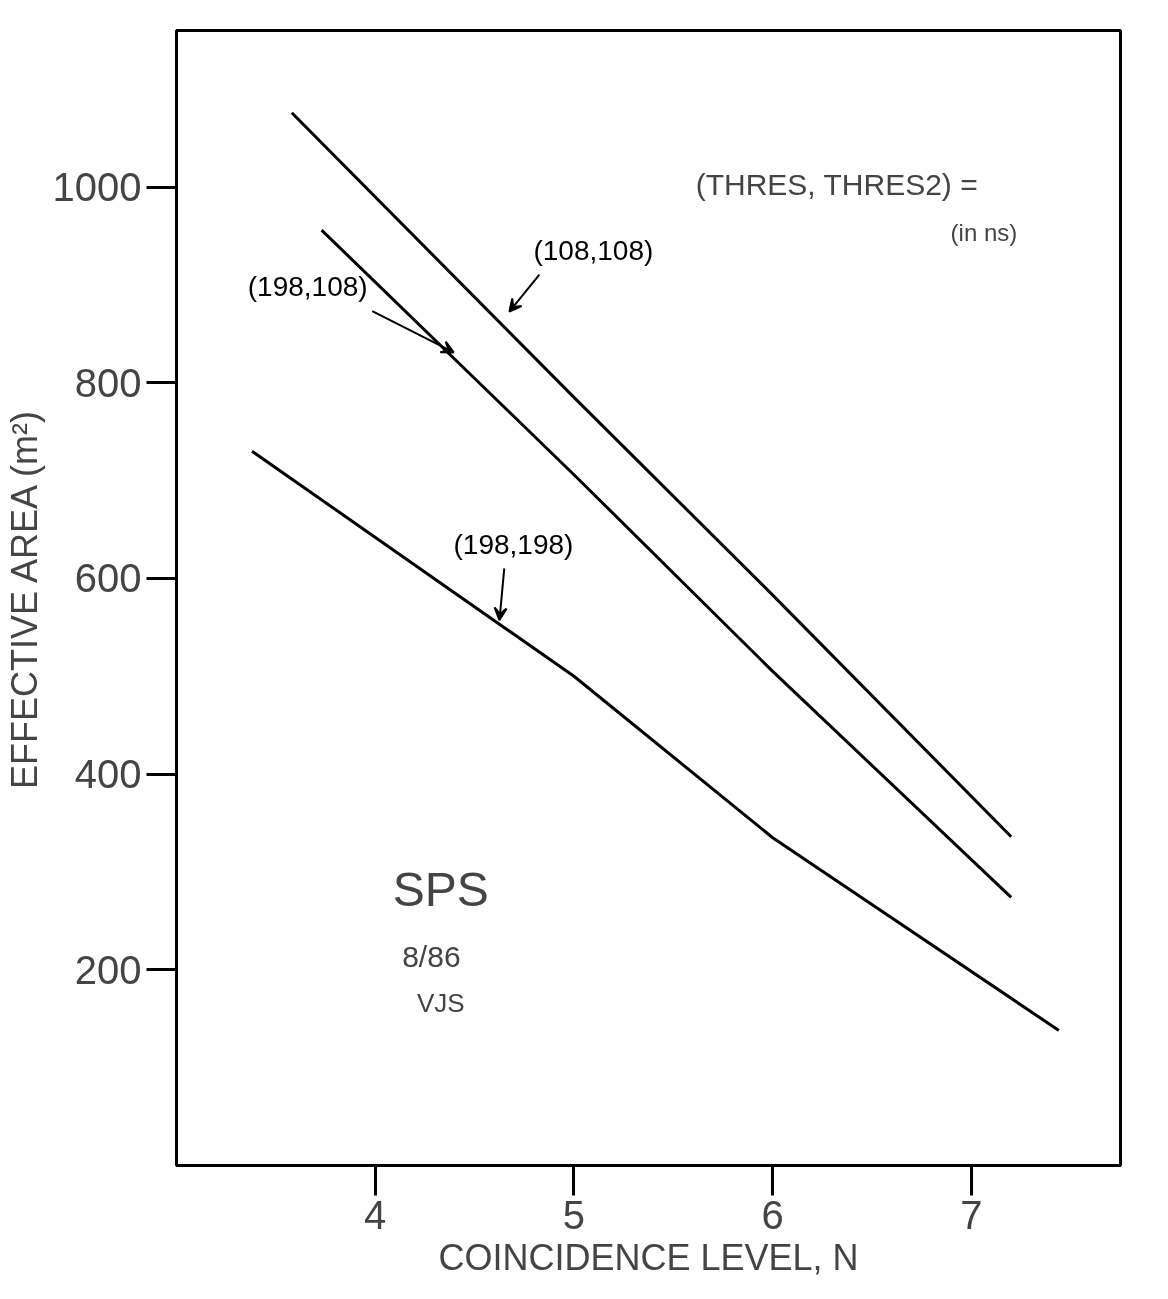 The image size is (1168, 1299). What do you see at coordinates (97, 187) in the screenshot?
I see `y-tick-label: 1000` at bounding box center [97, 187].